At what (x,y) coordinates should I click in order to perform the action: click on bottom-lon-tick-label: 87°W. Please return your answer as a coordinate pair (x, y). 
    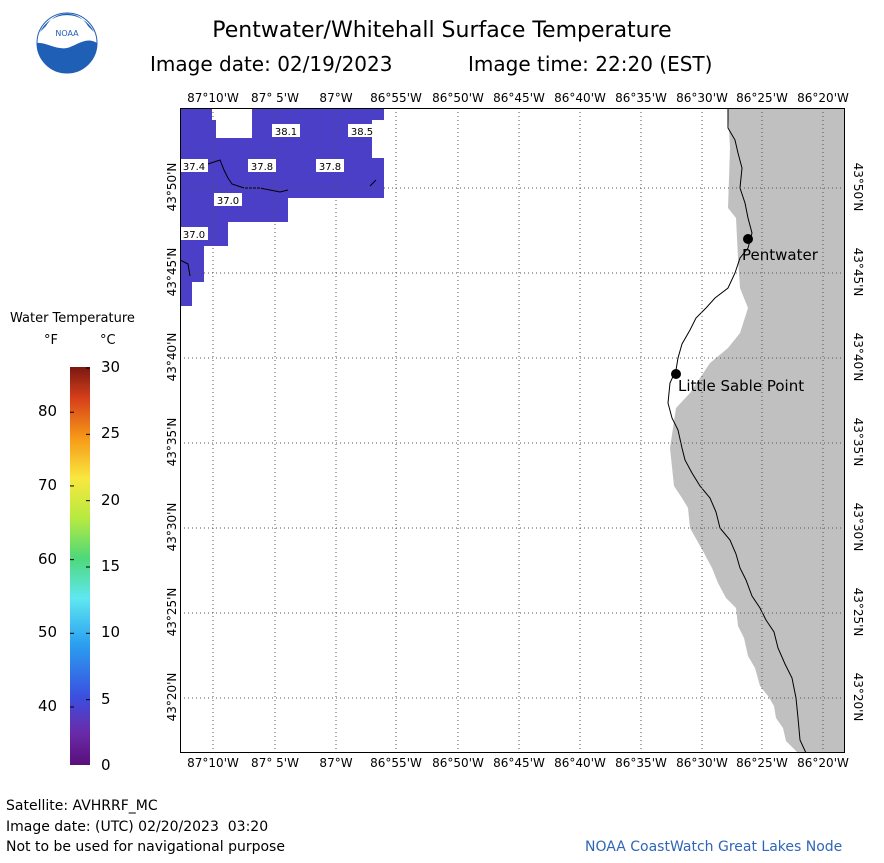
    Looking at the image, I should click on (336, 763).